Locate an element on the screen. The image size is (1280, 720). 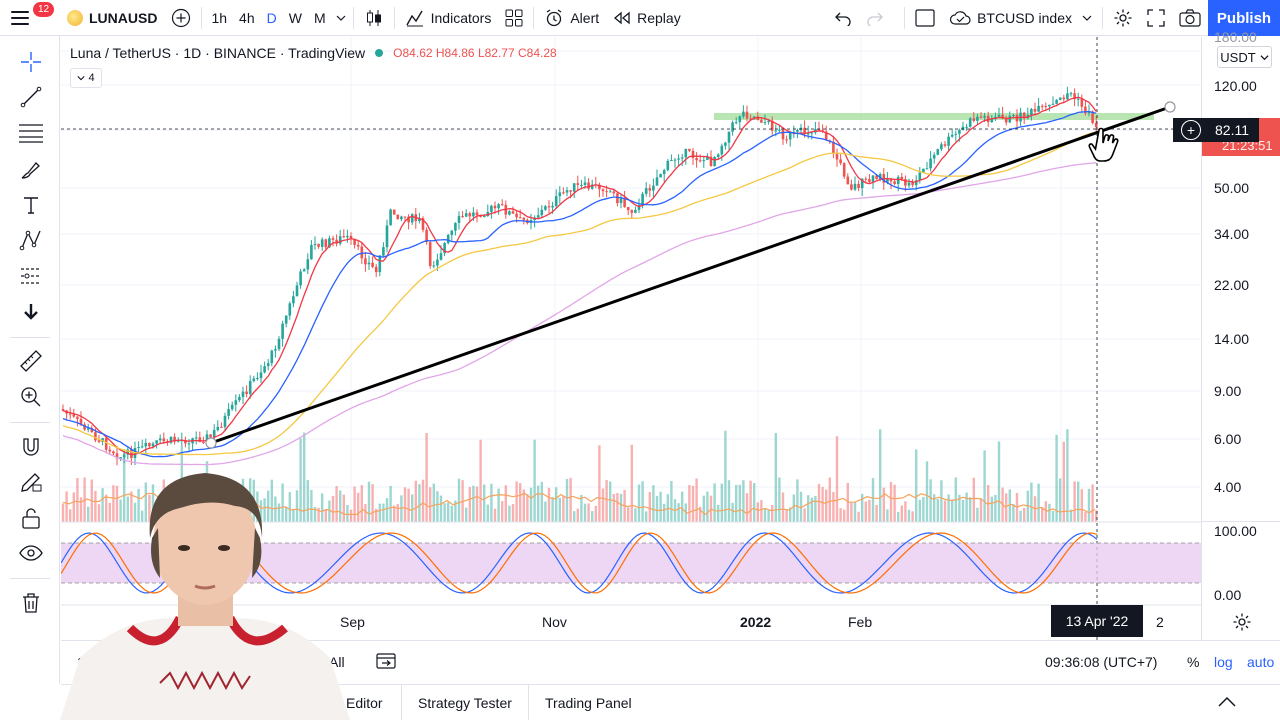
crosshair-tool is located at coordinates (31, 62).